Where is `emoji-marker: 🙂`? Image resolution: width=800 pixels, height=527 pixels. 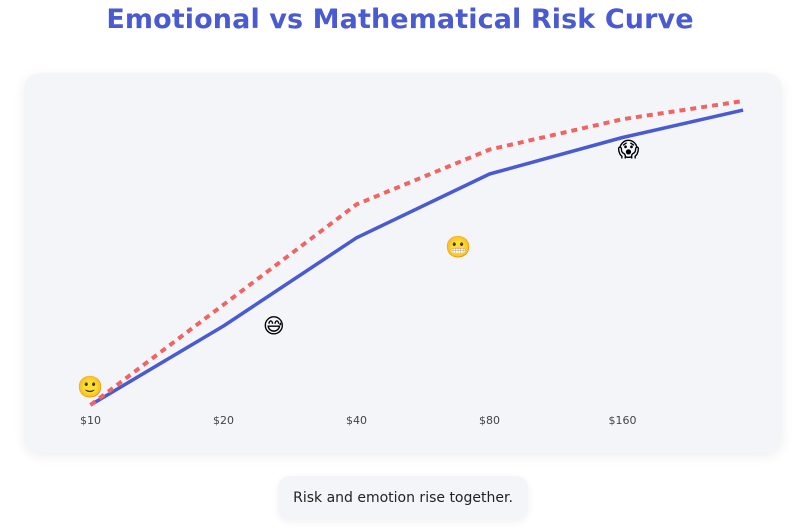 emoji-marker: 🙂 is located at coordinates (90, 387).